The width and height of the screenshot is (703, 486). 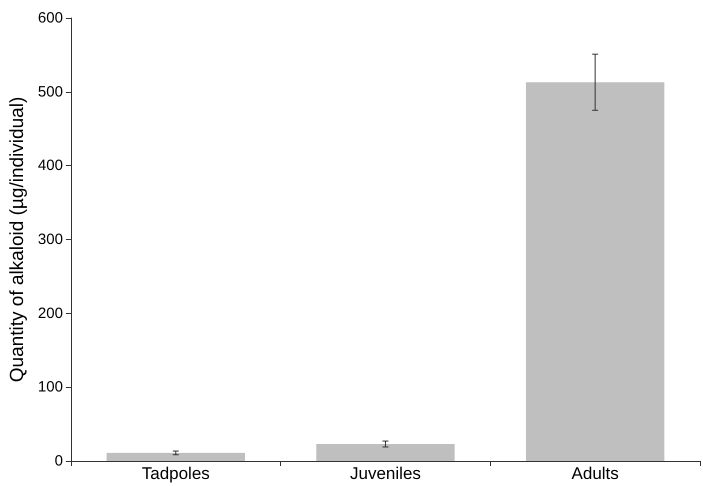 What do you see at coordinates (176, 473) in the screenshot?
I see `x-tick-label: Tadpoles` at bounding box center [176, 473].